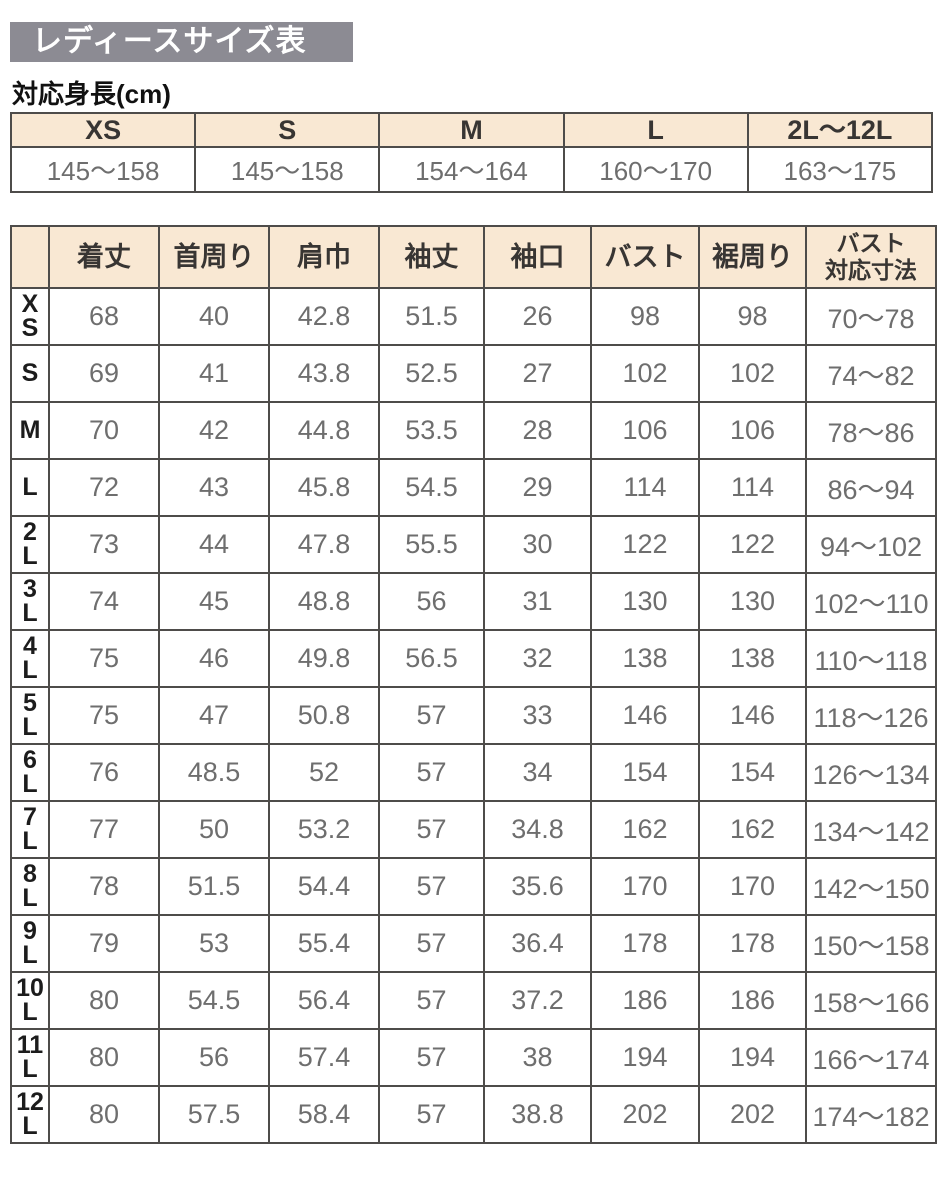 Image resolution: width=940 pixels, height=1200 pixels. I want to click on measurement-value-cell: 174〜182, so click(871, 1114).